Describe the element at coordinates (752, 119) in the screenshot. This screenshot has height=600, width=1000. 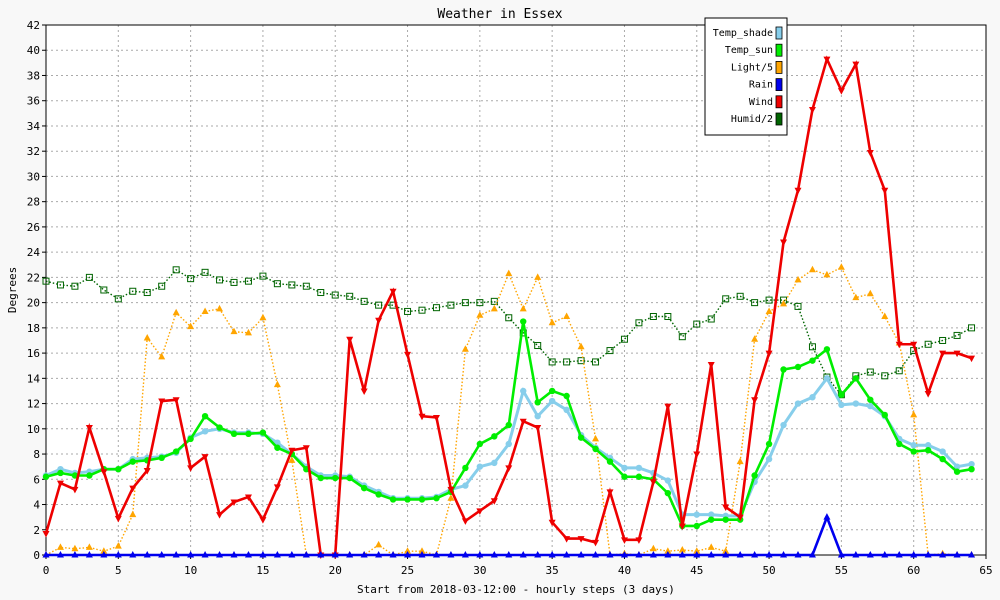
I see `legend-label: Humid/2` at that location.